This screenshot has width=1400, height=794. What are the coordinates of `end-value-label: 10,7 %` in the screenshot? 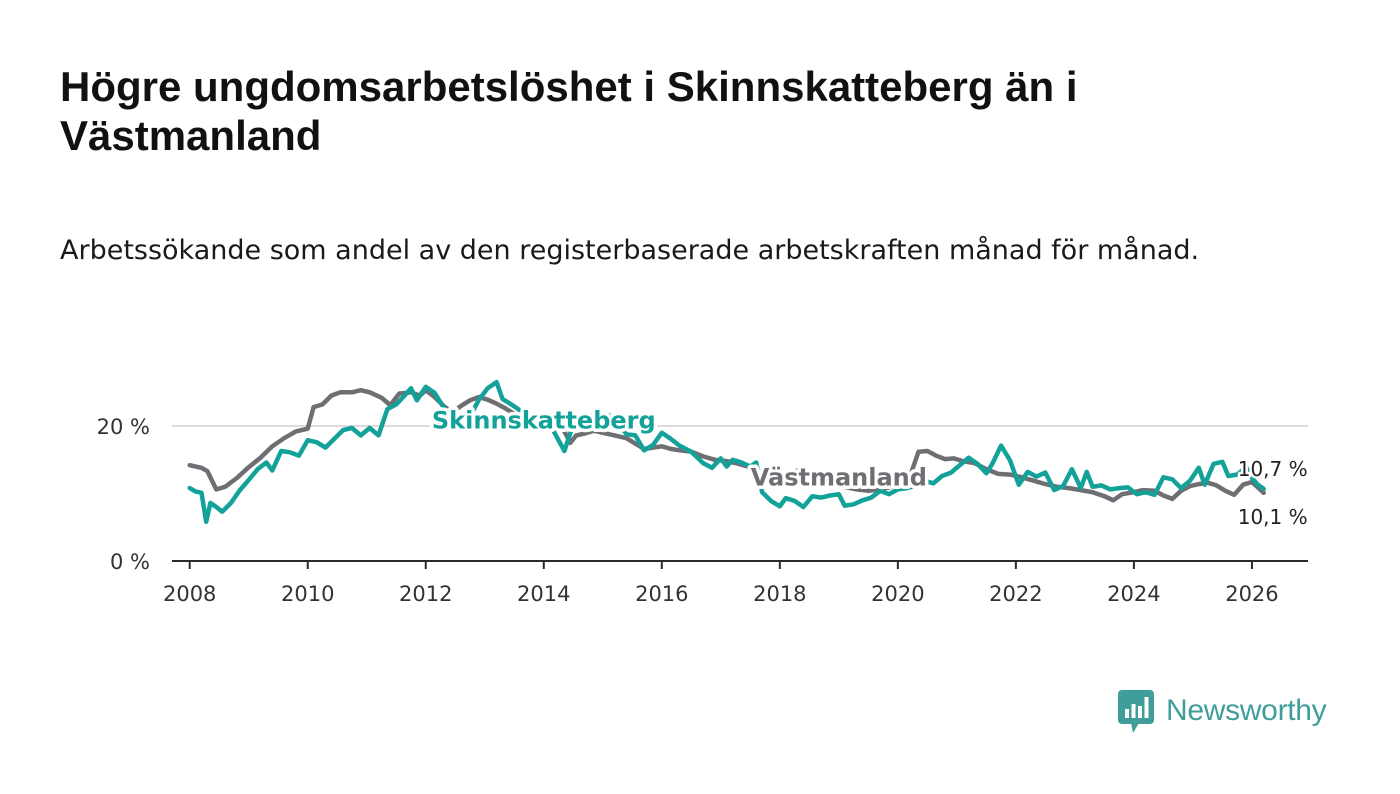 It's located at (1273, 469).